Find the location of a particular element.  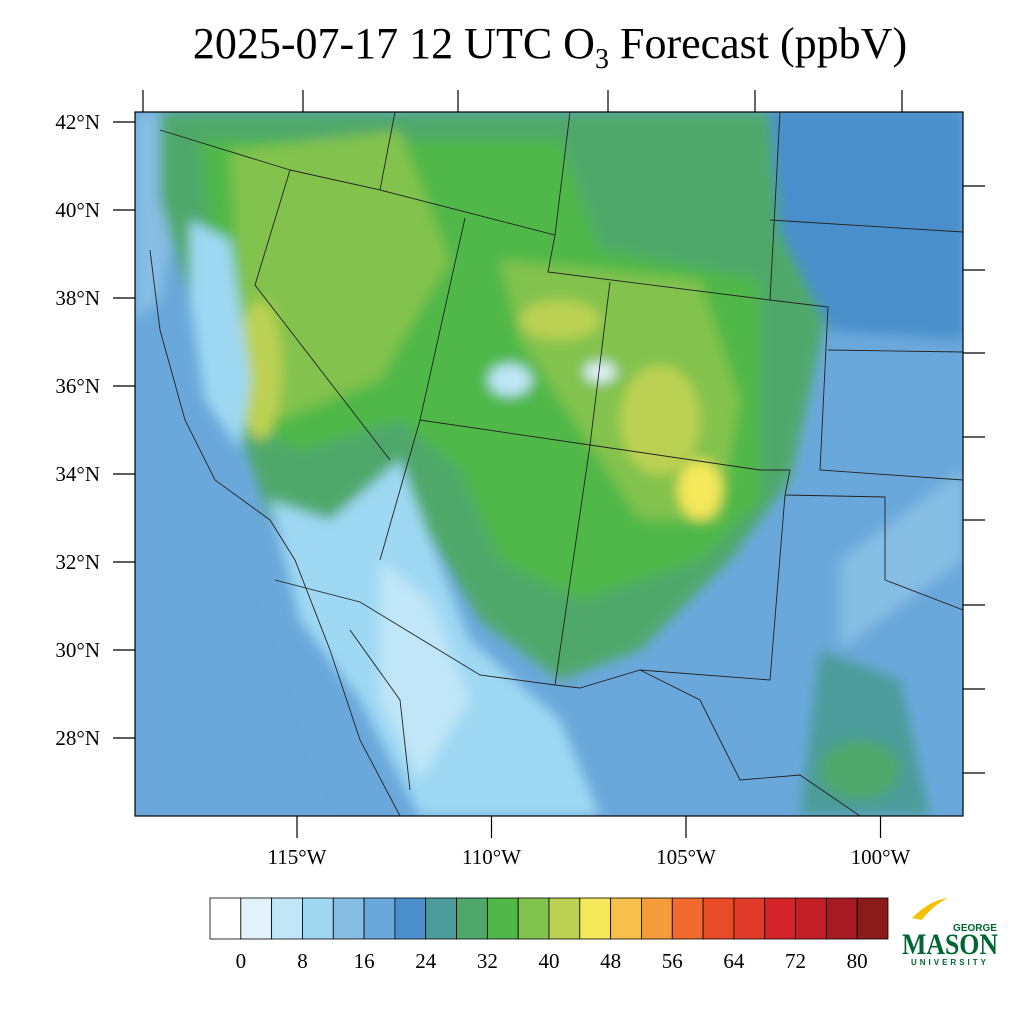

lat-label: 40°N is located at coordinates (77, 210).